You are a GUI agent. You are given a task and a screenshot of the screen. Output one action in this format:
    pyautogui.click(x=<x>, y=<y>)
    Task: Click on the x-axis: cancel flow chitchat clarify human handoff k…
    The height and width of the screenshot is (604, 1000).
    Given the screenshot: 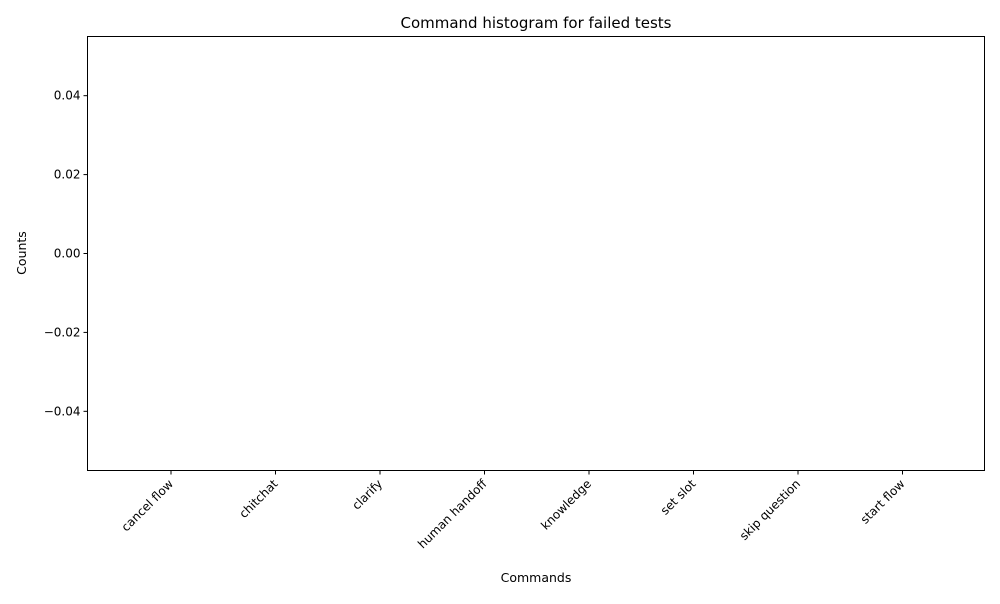 What is the action you would take?
    pyautogui.click(x=513, y=510)
    